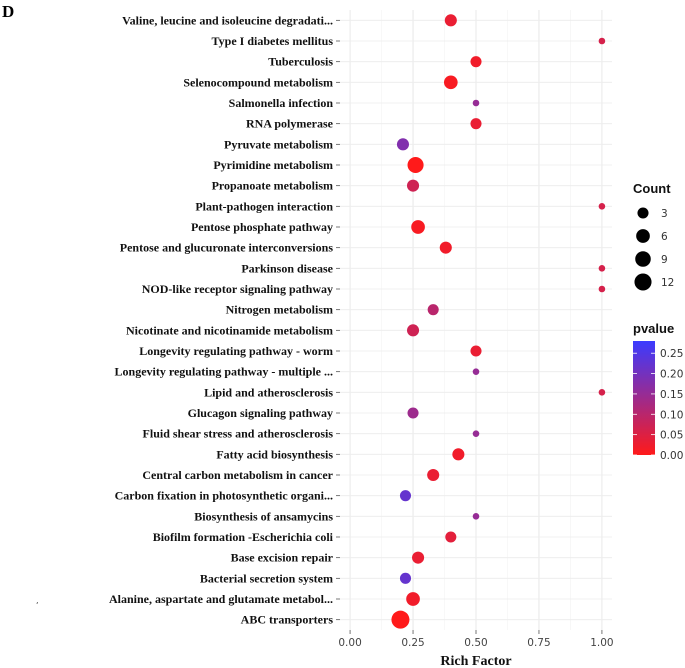 The height and width of the screenshot is (668, 685). What do you see at coordinates (273, 165) in the screenshot?
I see `category-label: Pyrimidine metabolism` at bounding box center [273, 165].